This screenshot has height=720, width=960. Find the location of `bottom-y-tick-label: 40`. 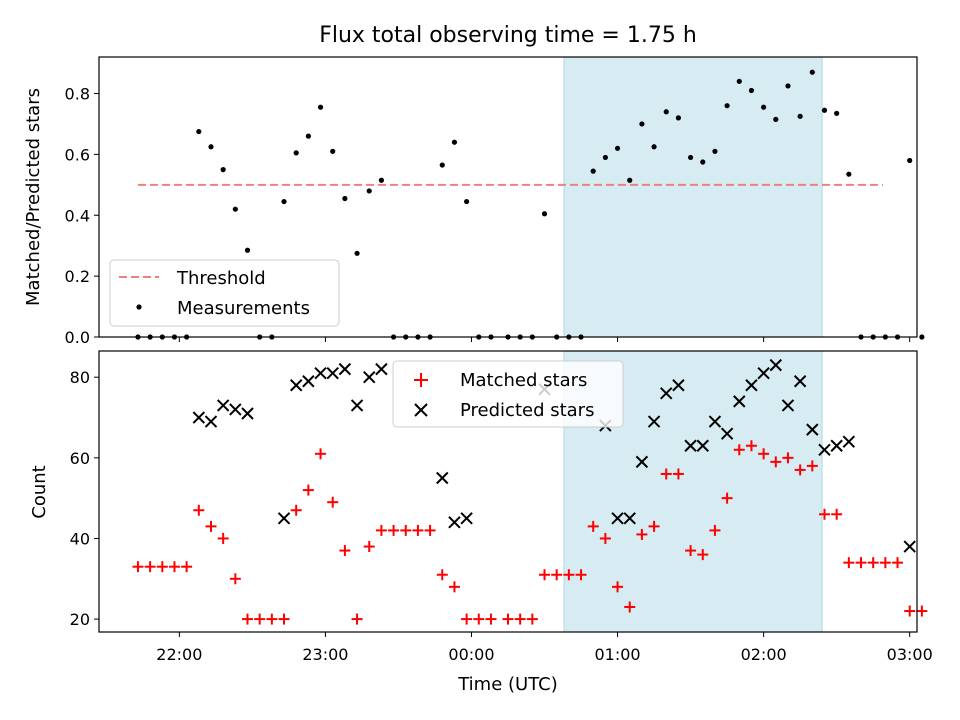

bottom-y-tick-label: 40 is located at coordinates (80, 538).